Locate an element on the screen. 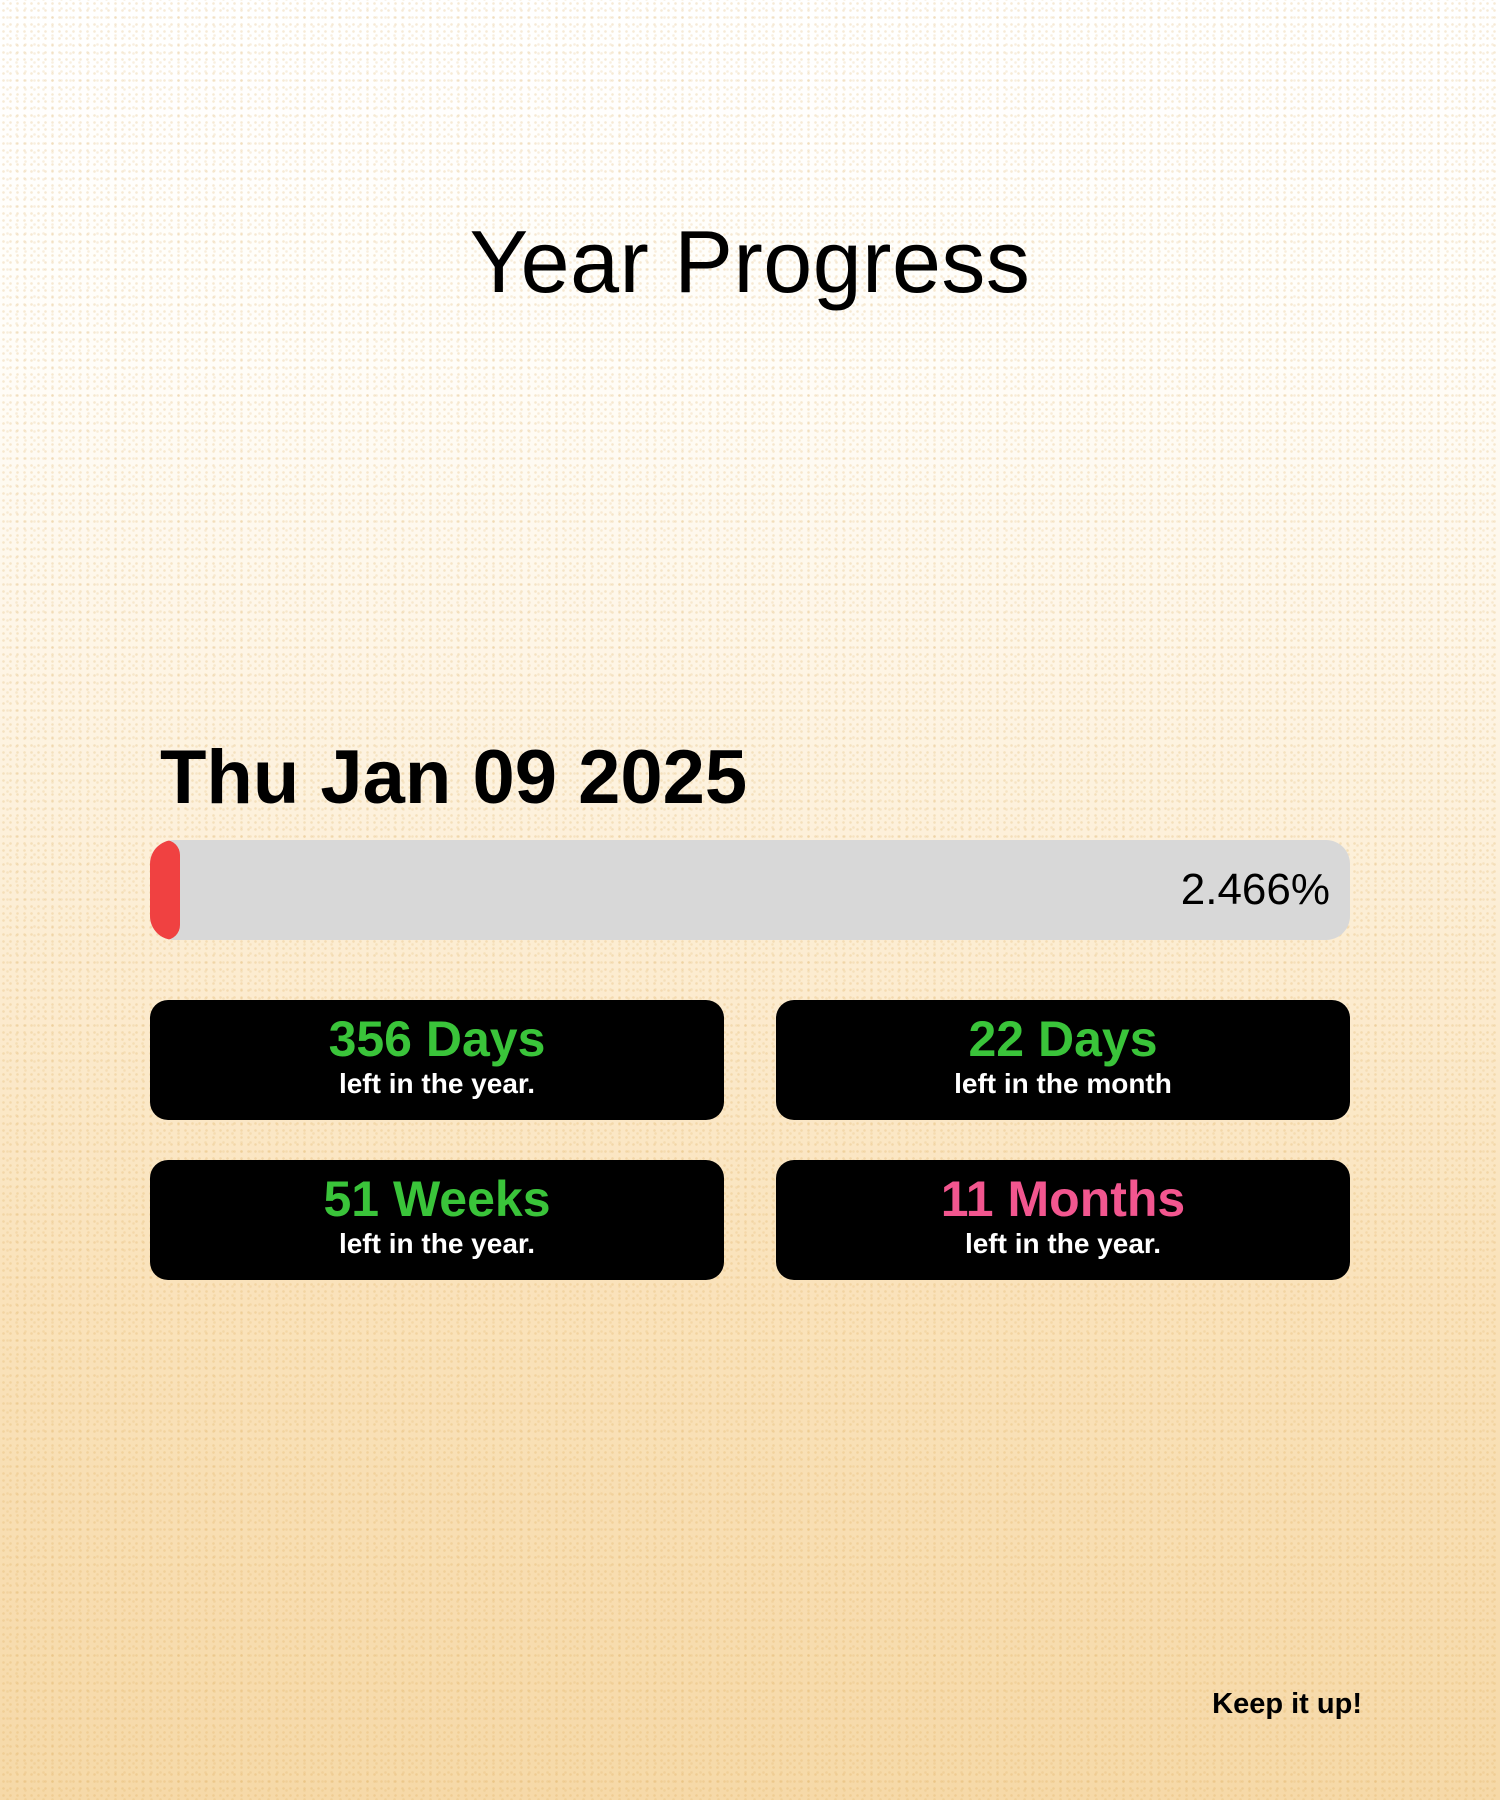  stat-card-months-left-year: 11 Months left in the year. is located at coordinates (1063, 1220).